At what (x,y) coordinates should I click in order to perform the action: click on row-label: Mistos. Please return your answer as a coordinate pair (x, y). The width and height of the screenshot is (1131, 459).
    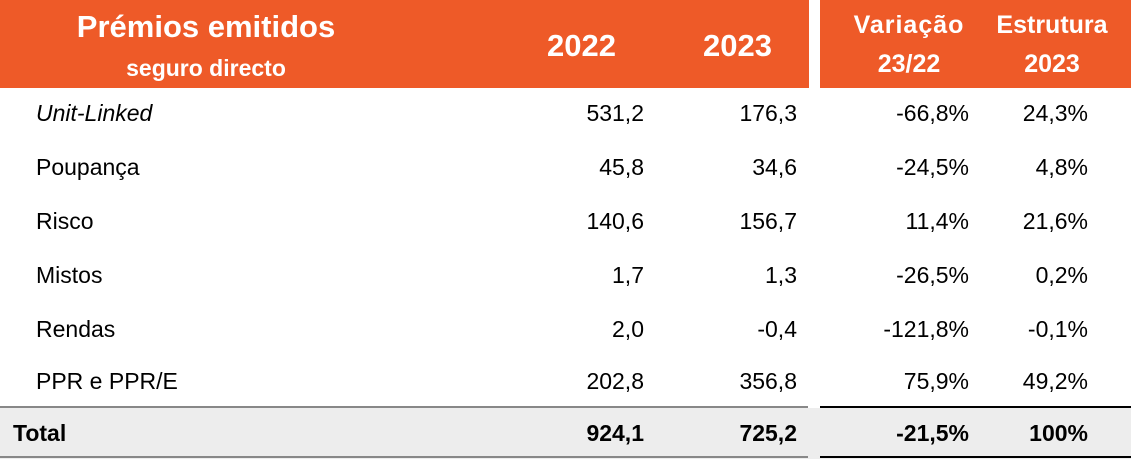
    Looking at the image, I should click on (69, 275).